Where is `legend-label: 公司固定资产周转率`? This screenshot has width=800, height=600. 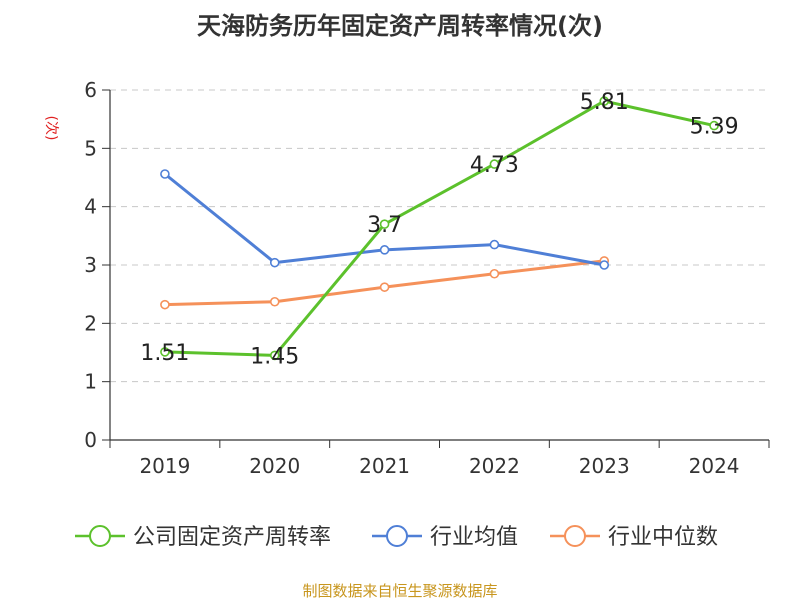
legend-label: 公司固定资产周转率 is located at coordinates (232, 537).